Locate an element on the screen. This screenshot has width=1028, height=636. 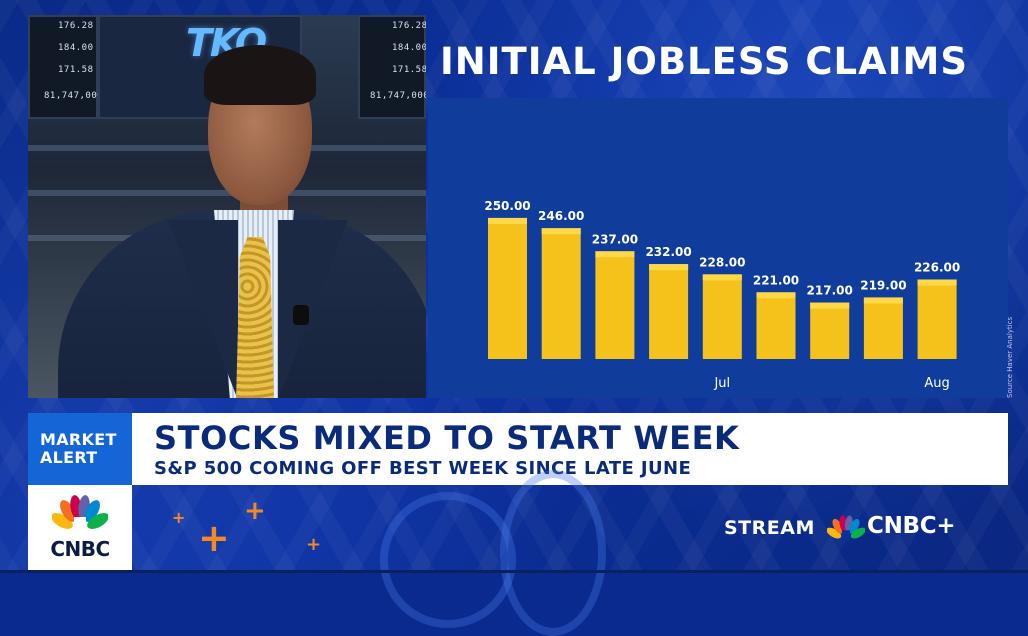
market-alert-badge: MARKET ALERT is located at coordinates (80, 449).